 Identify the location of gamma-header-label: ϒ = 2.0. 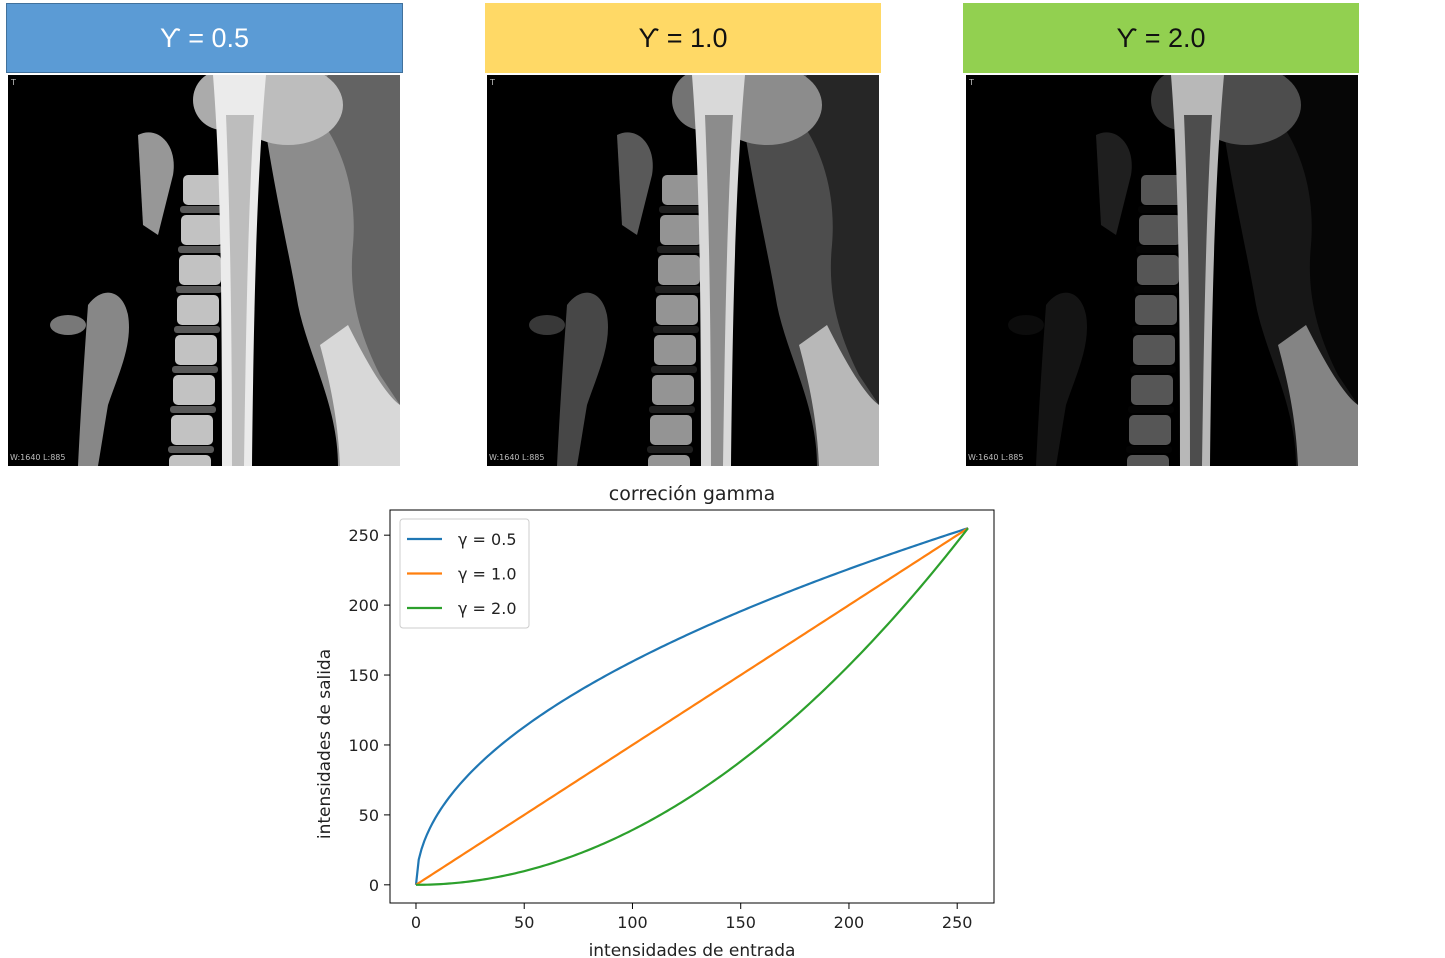
(1161, 37).